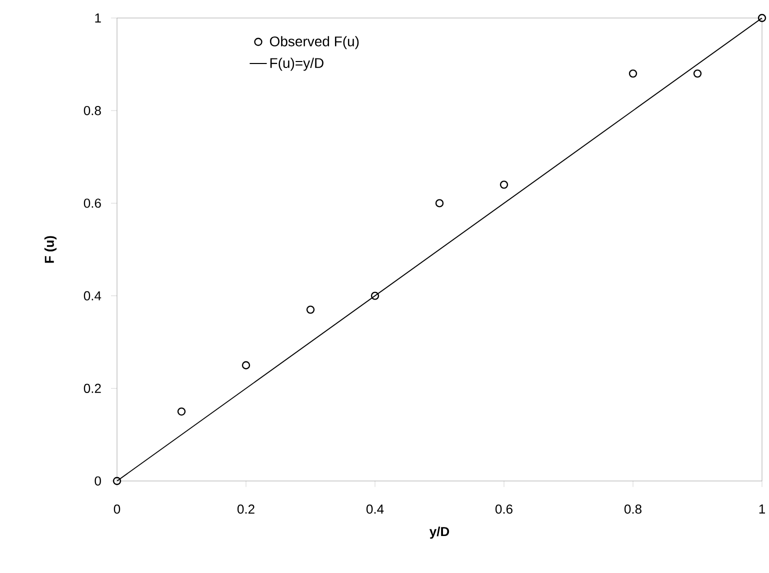  What do you see at coordinates (50, 249) in the screenshot?
I see `y-axis-title: F (u)` at bounding box center [50, 249].